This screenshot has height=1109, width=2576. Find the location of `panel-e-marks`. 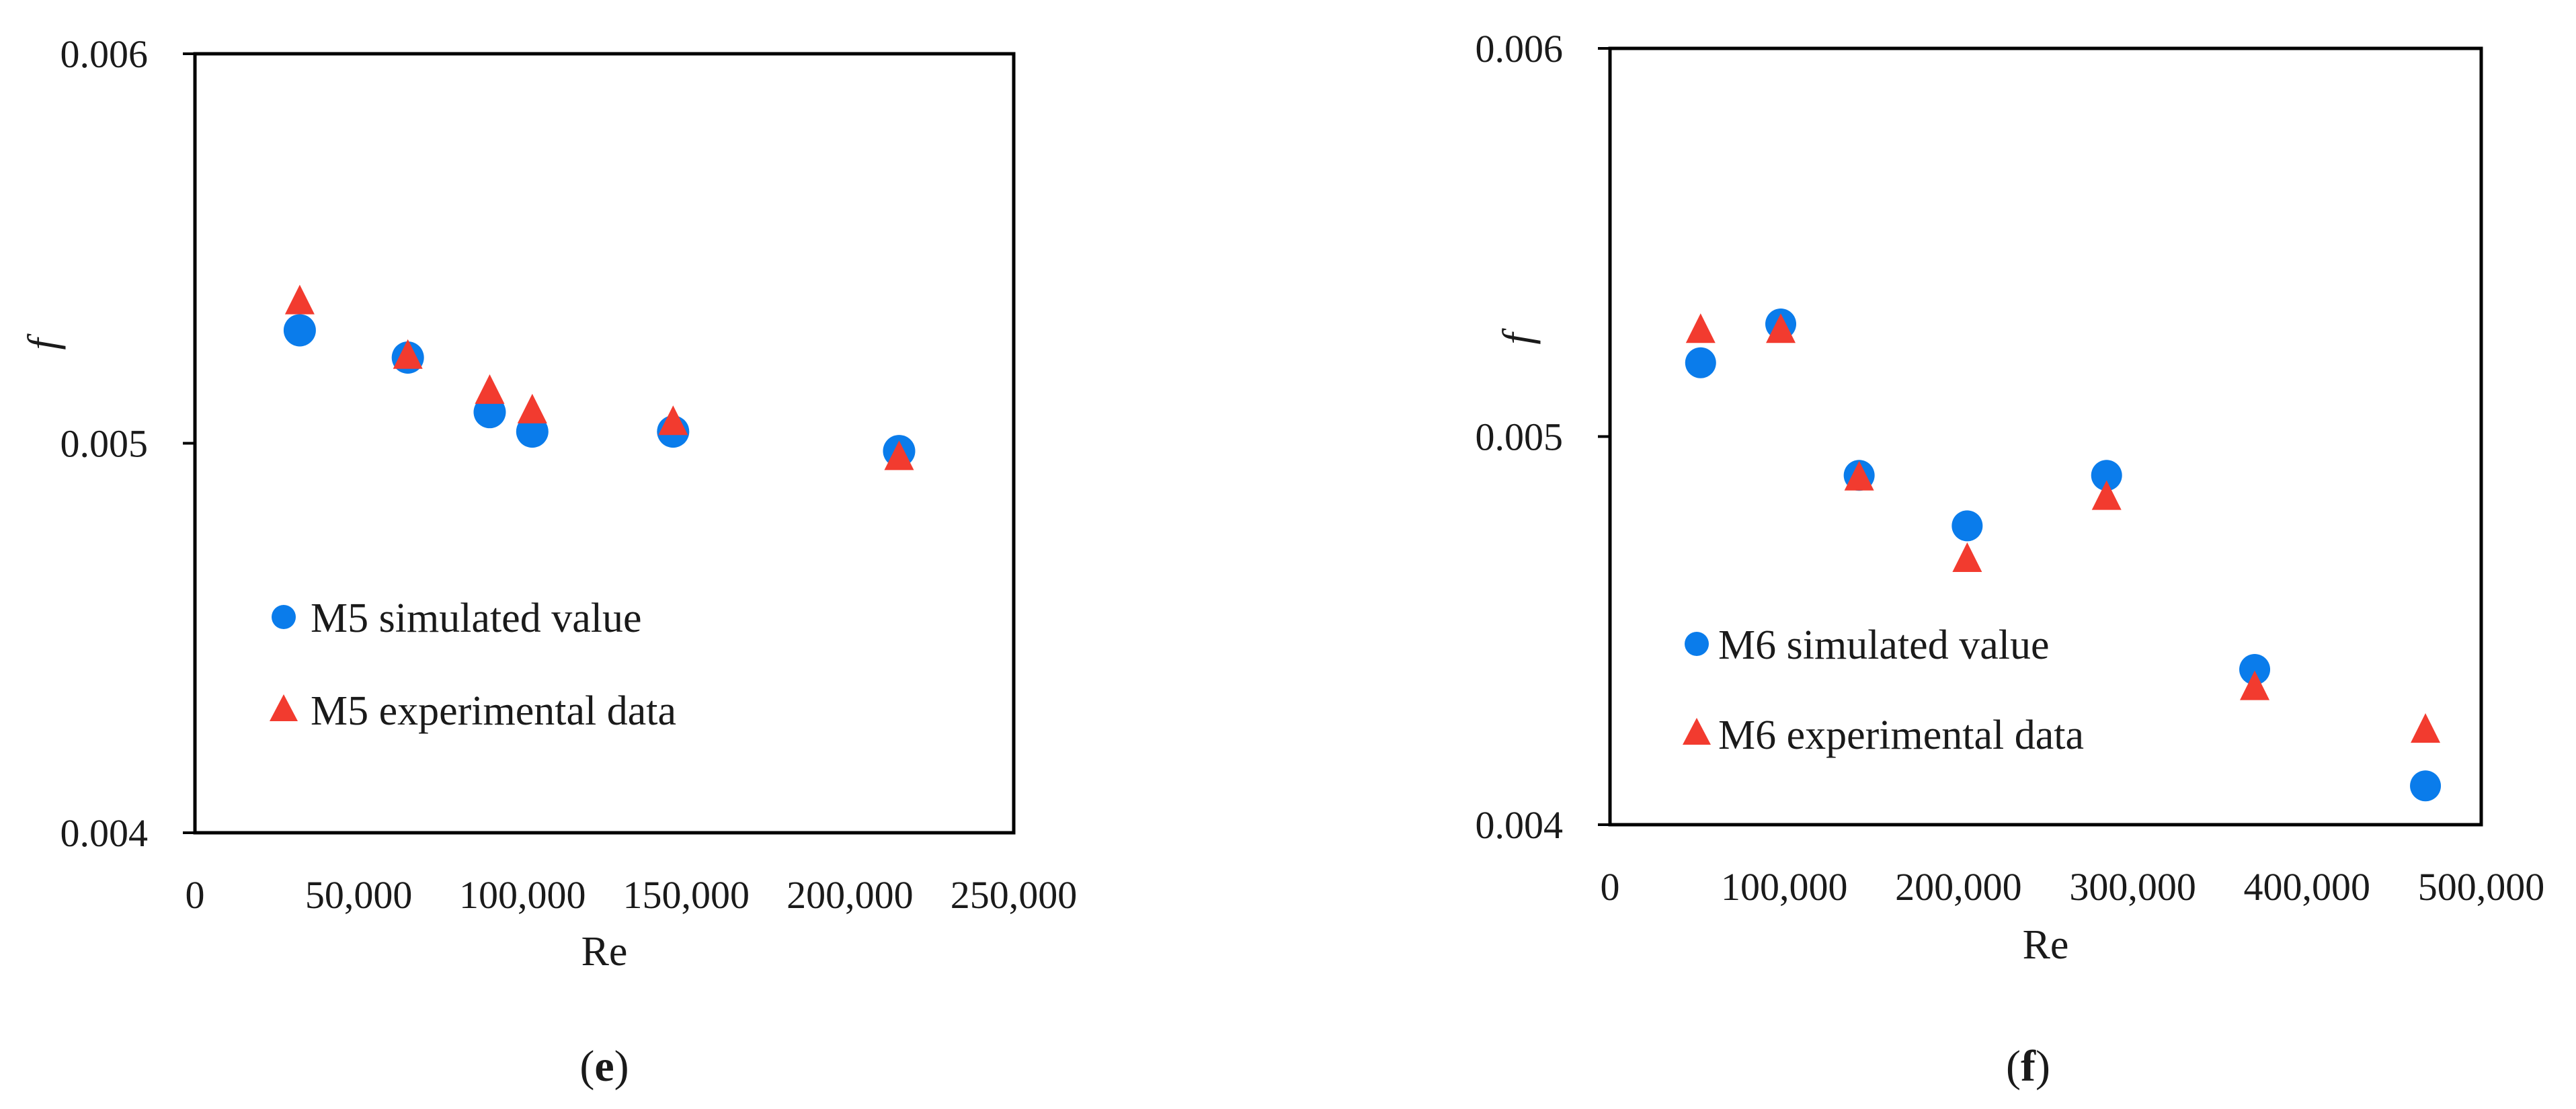

panel-e-marks is located at coordinates (599, 377).